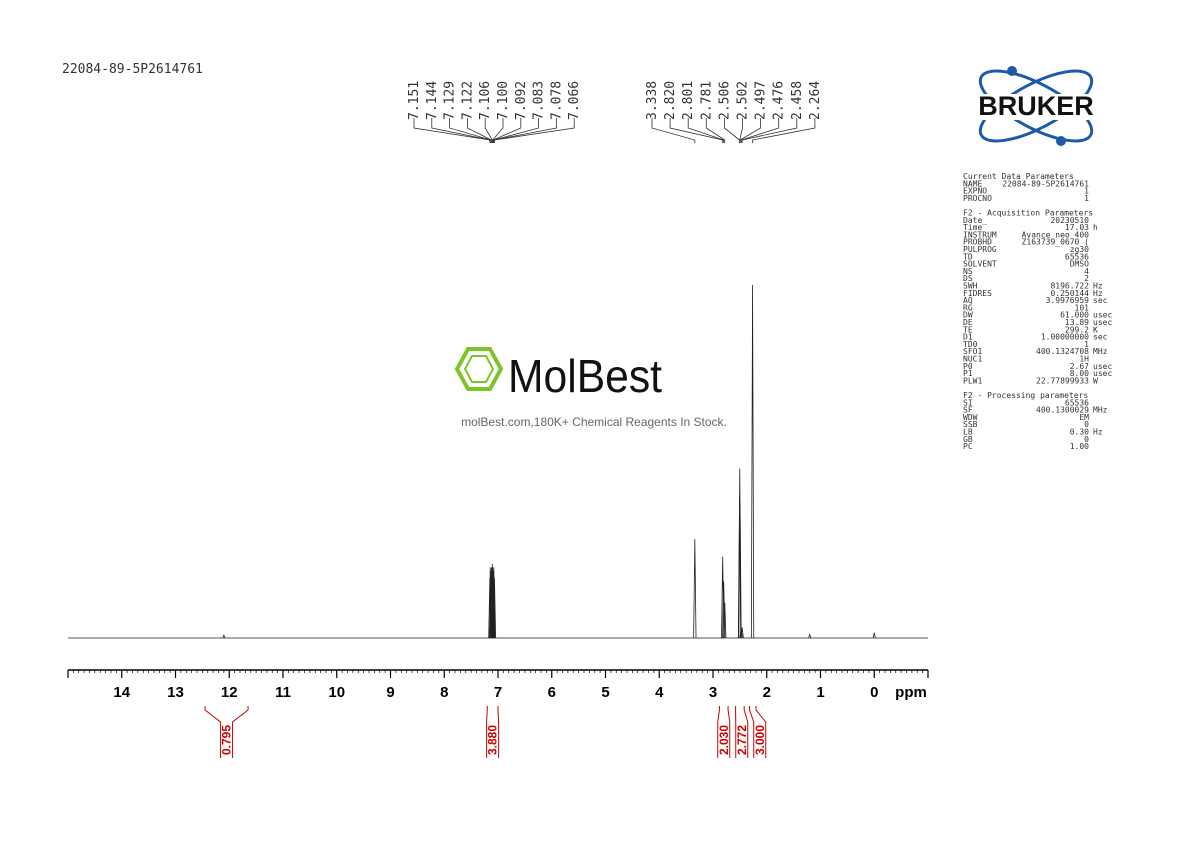 The width and height of the screenshot is (1190, 842). I want to click on parameter-value: 1, so click(1086, 191).